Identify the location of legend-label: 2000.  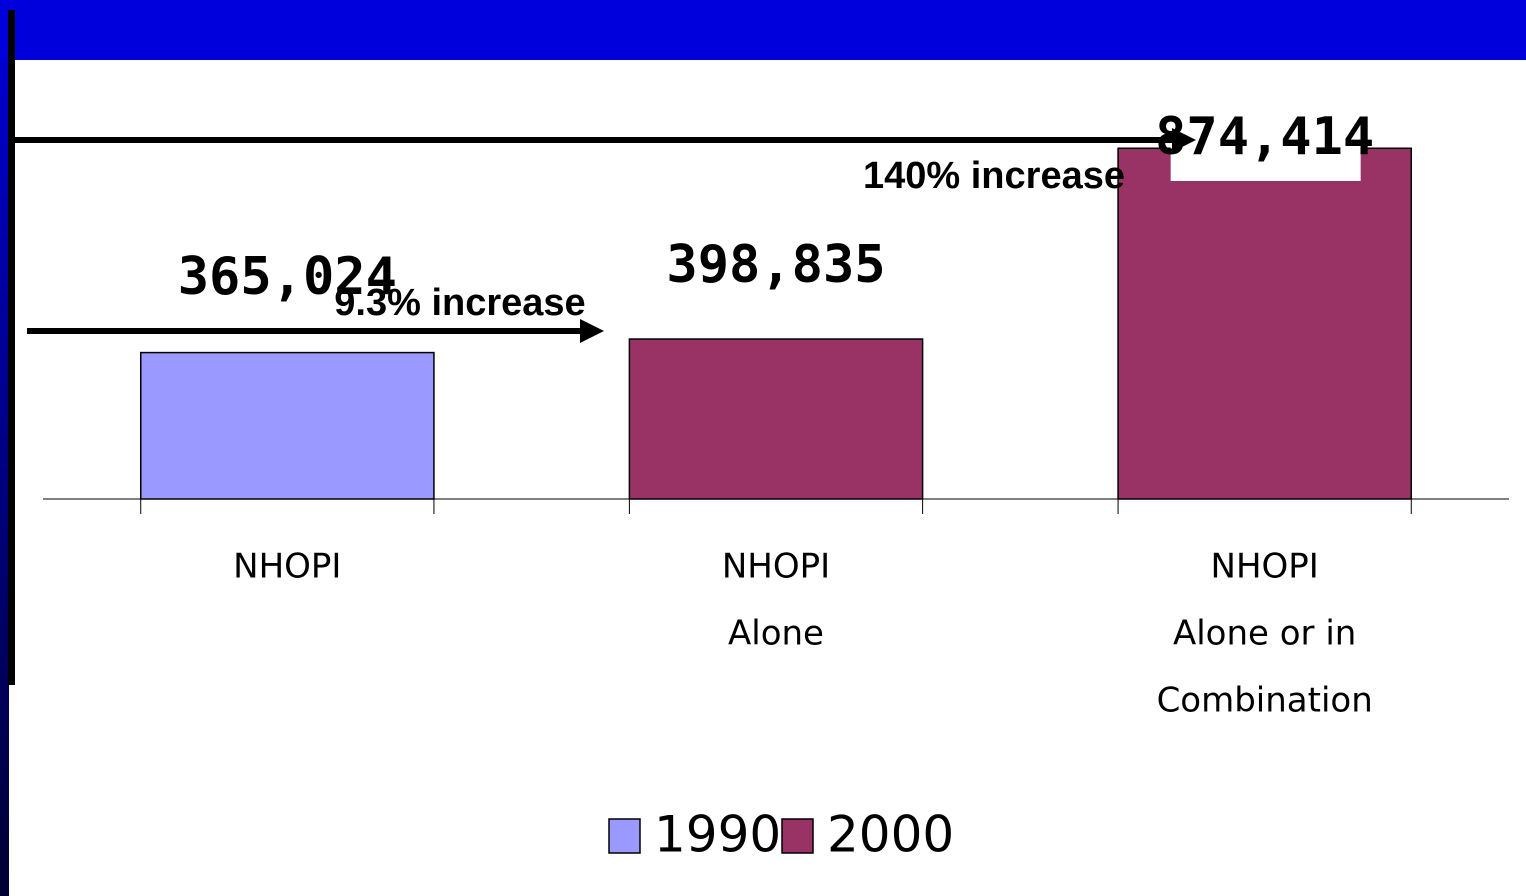
(890, 835).